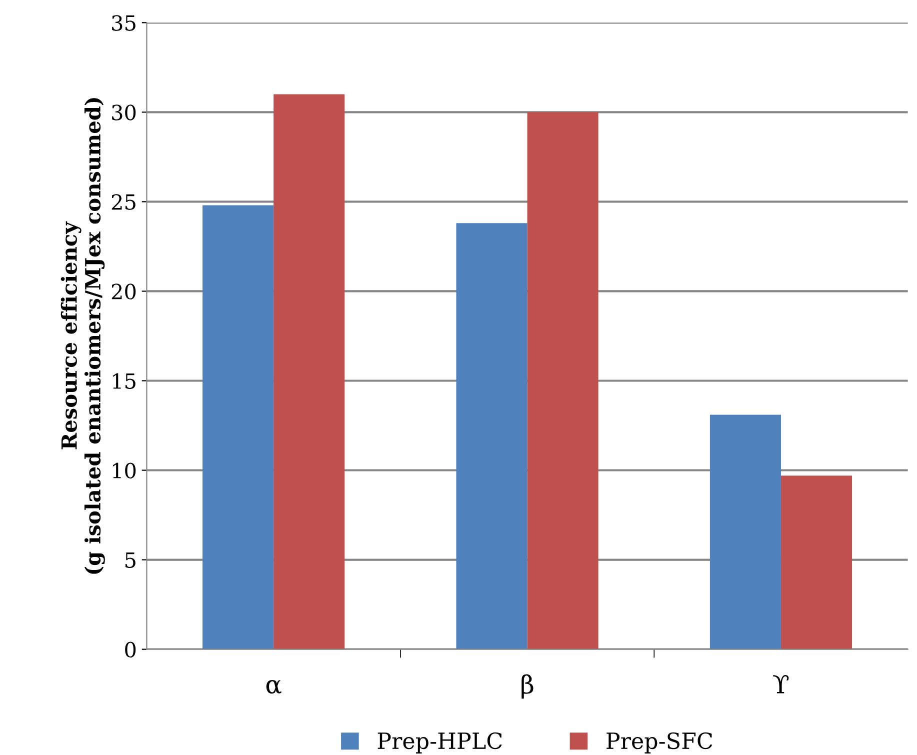 This screenshot has width=917, height=755. I want to click on legend-label: Prep-HPLC, so click(440, 743).